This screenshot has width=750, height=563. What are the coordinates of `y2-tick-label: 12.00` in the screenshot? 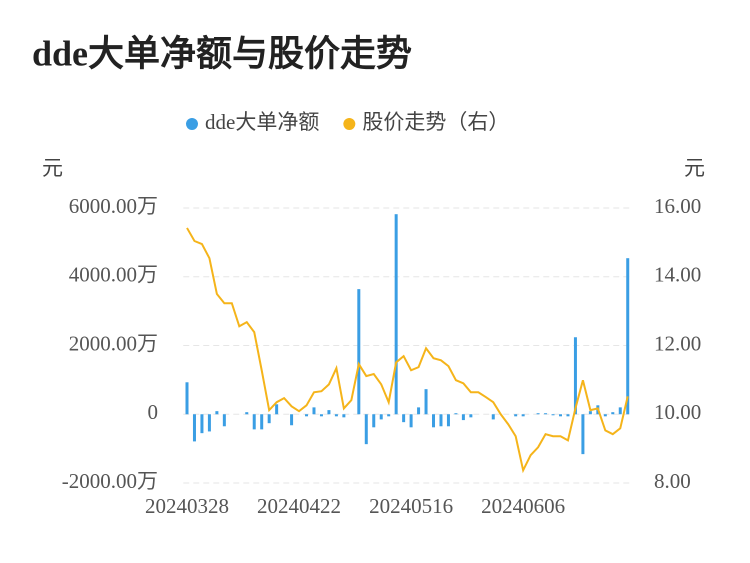 It's located at (677, 343).